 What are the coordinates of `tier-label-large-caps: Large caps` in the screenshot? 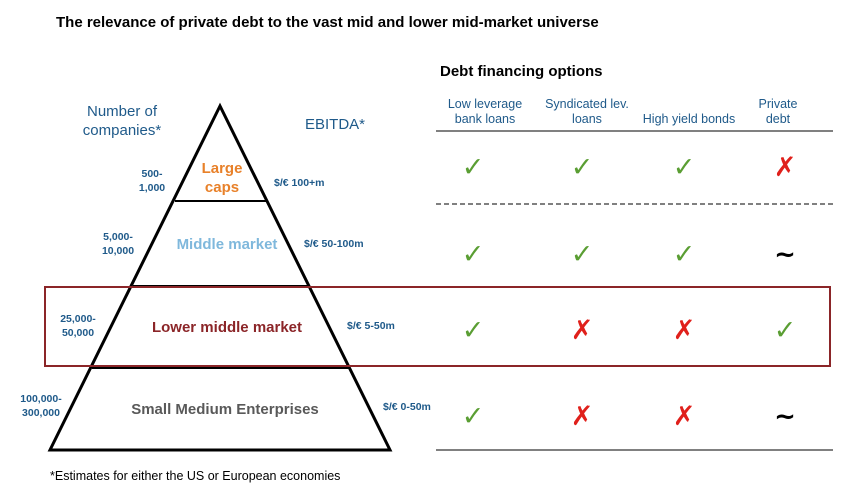 It's located at (222, 178).